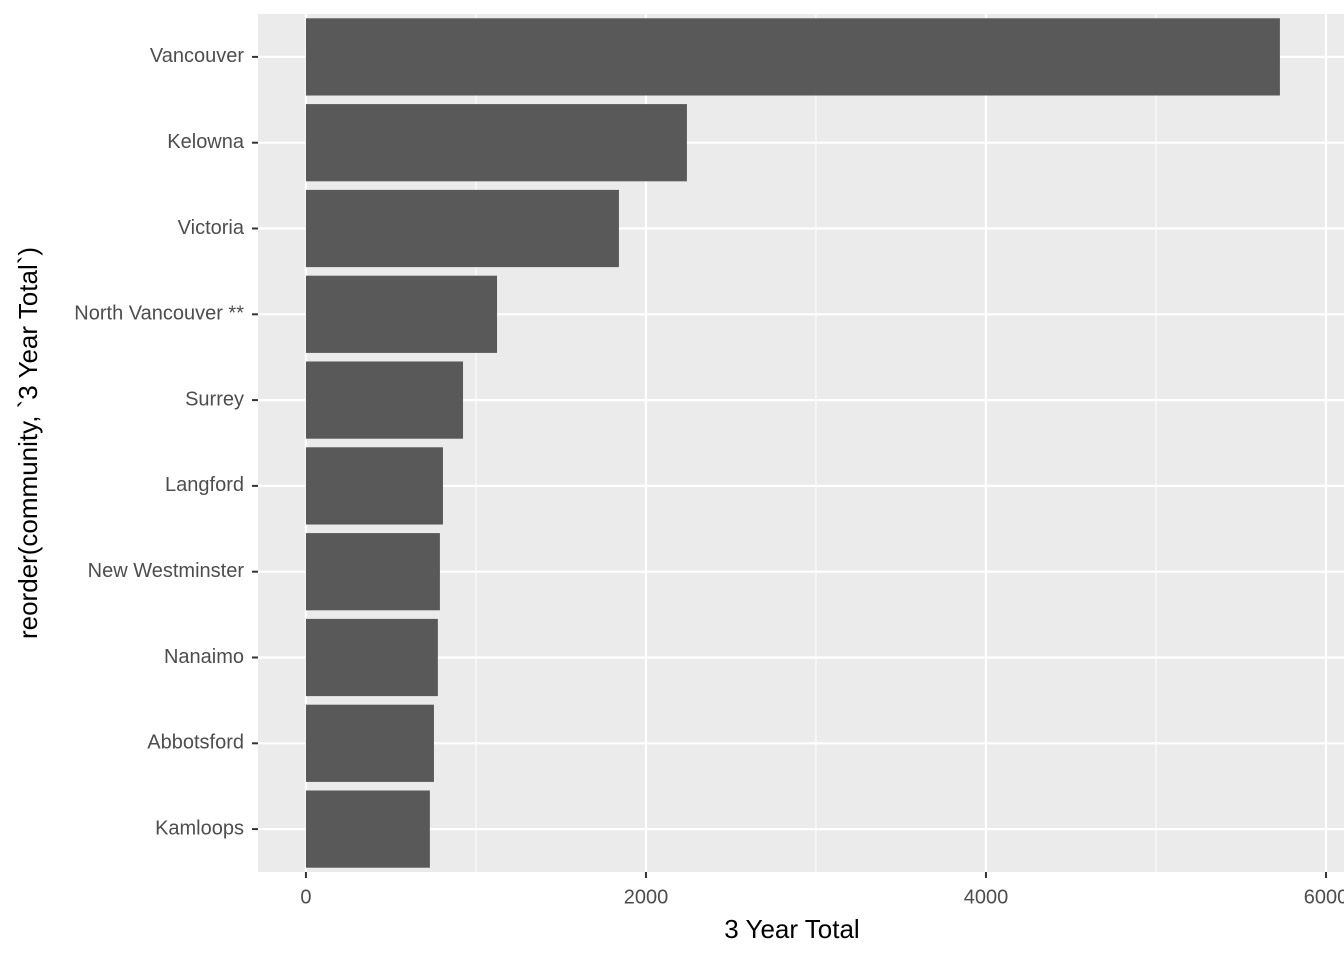  What do you see at coordinates (646, 897) in the screenshot?
I see `x-tick-label: 2000` at bounding box center [646, 897].